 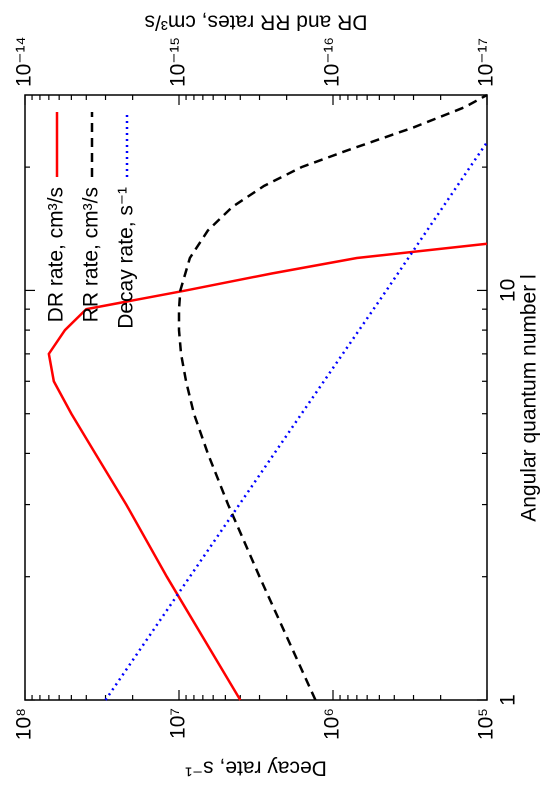 What do you see at coordinates (24, 62) in the screenshot?
I see `y2-tick-label: 10⁻¹⁴` at bounding box center [24, 62].